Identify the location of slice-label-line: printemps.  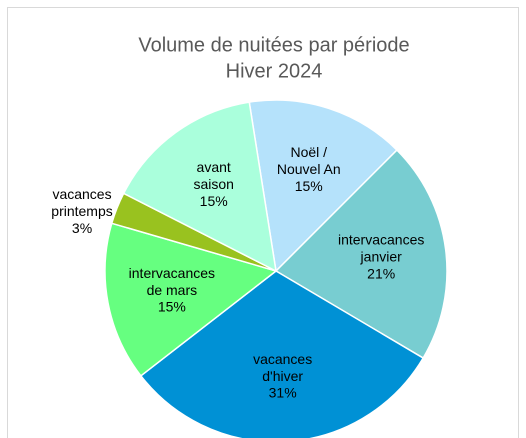
(81, 211).